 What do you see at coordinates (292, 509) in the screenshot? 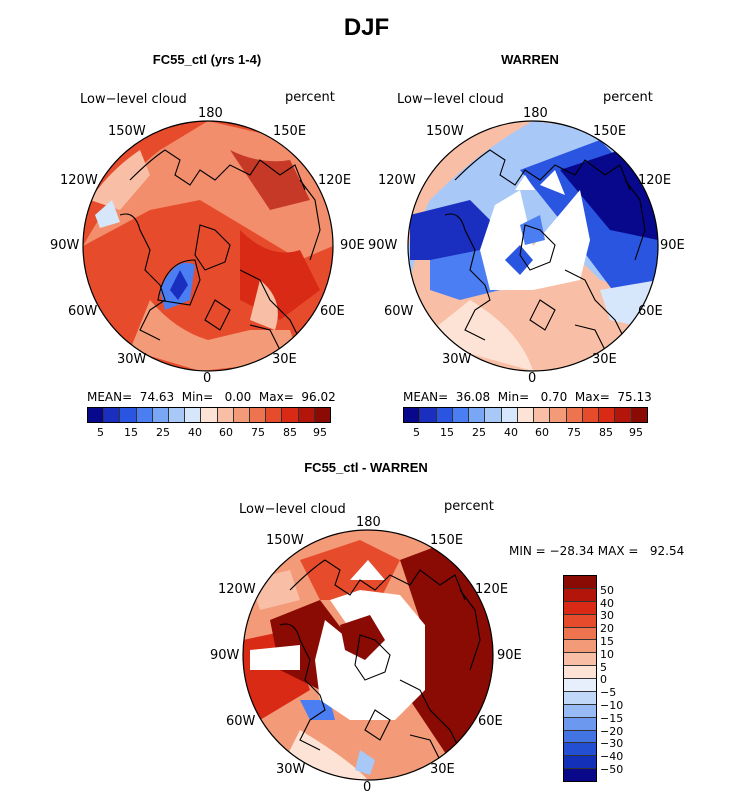
I see `diff-variable-label: Low−level cloud` at bounding box center [292, 509].